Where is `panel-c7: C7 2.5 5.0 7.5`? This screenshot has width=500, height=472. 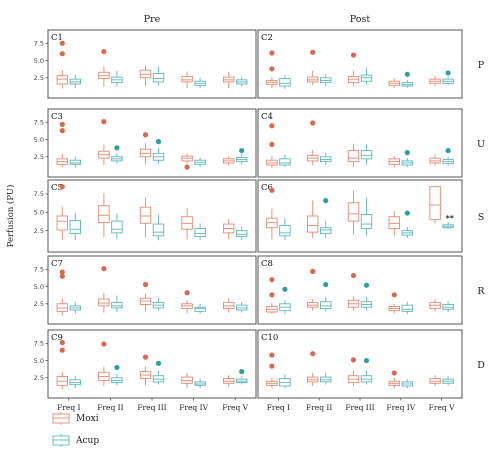 panel-c7: C7 2.5 5.0 7.5 is located at coordinates (145, 290).